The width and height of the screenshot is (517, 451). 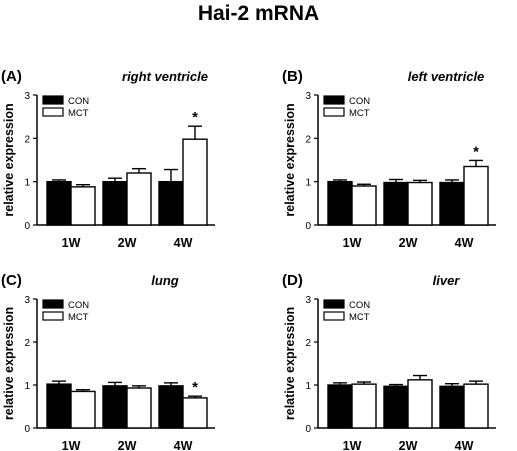 I want to click on panel-label: (C), so click(x=11, y=280).